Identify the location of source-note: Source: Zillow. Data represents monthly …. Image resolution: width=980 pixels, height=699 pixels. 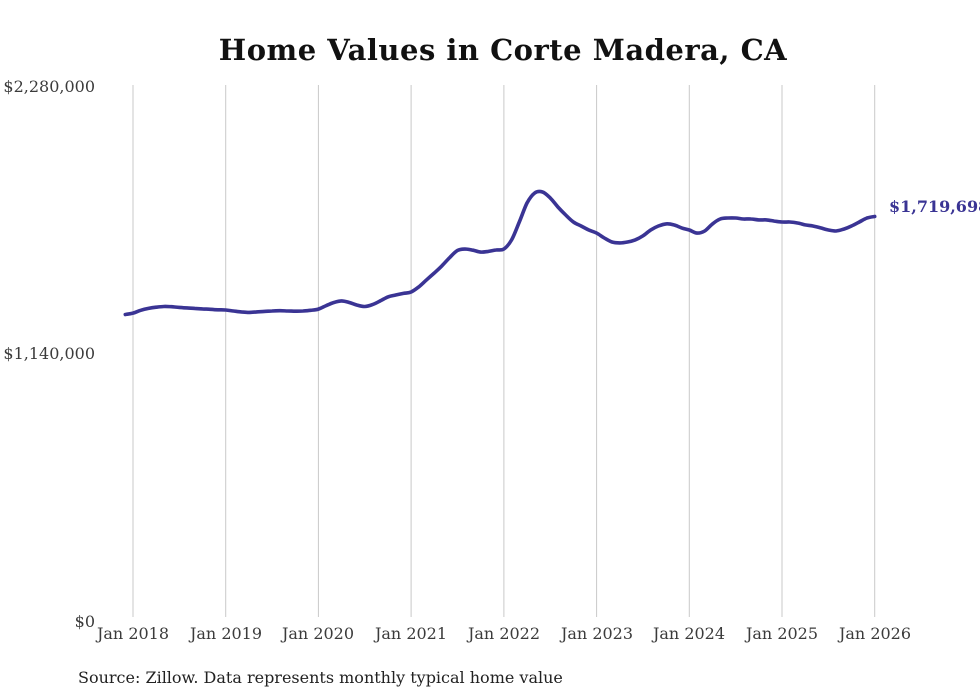
(320, 677).